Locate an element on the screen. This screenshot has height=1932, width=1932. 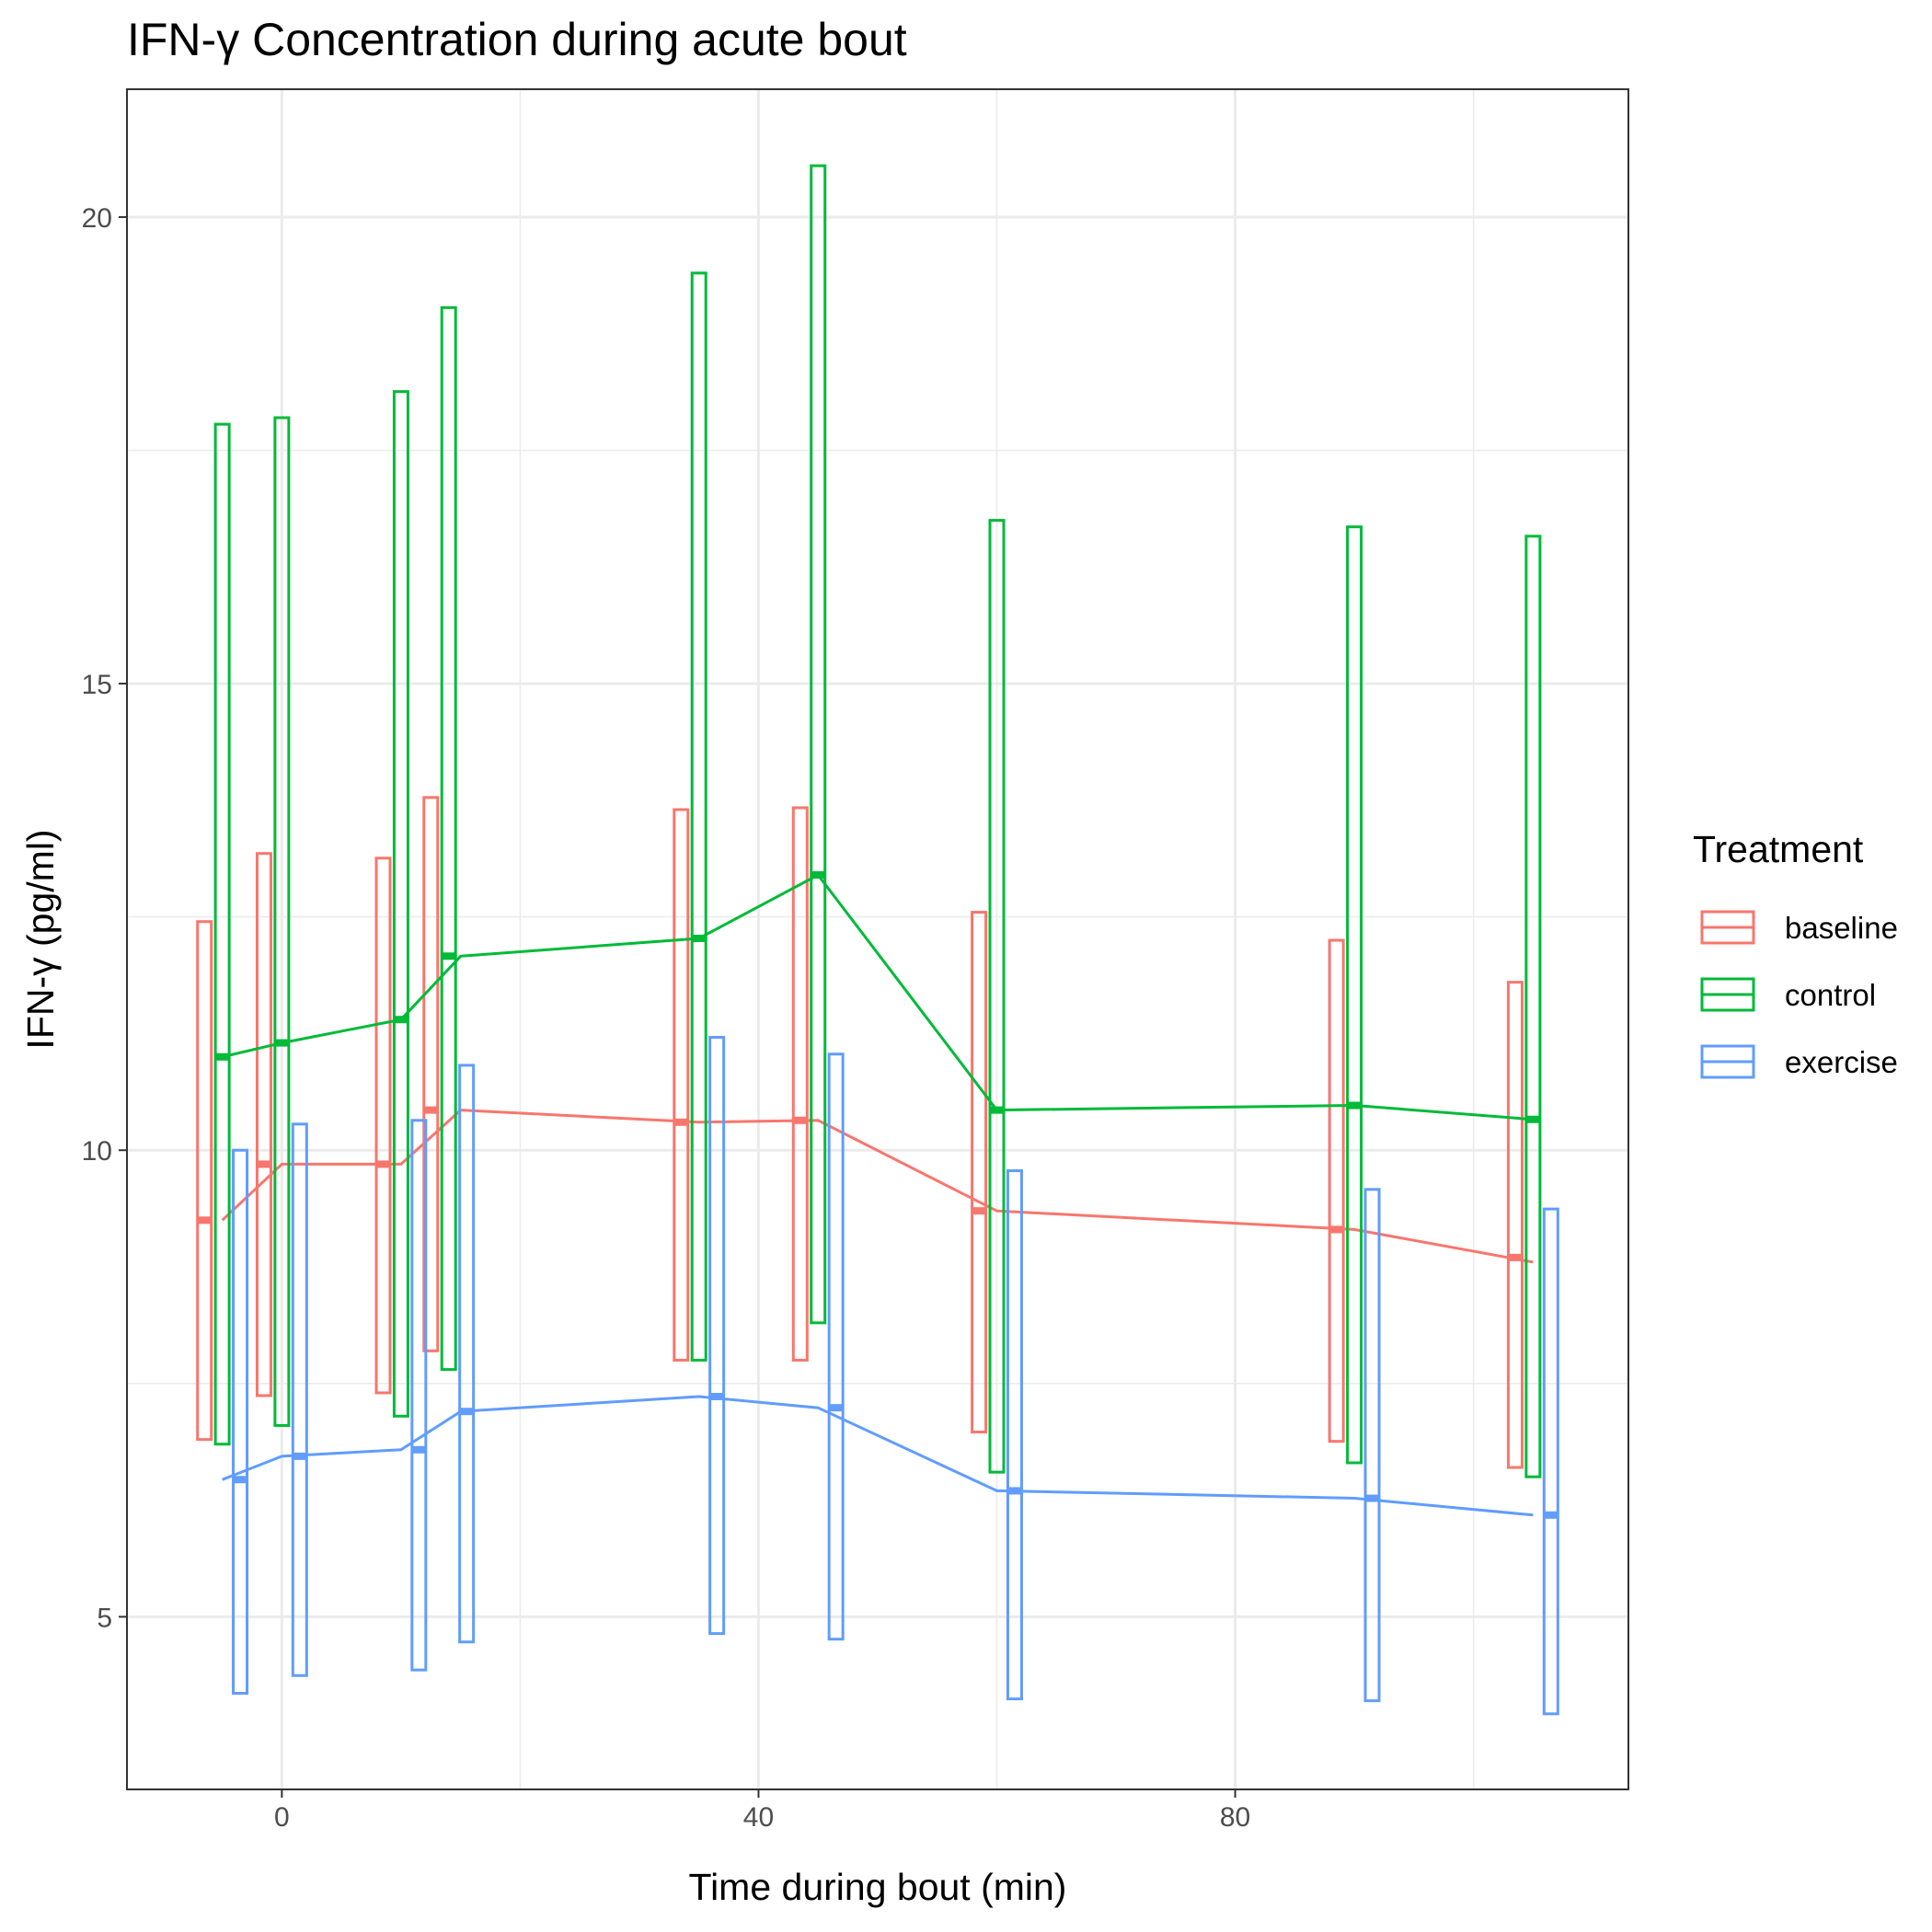
x-tick-label: 40 is located at coordinates (758, 1817).